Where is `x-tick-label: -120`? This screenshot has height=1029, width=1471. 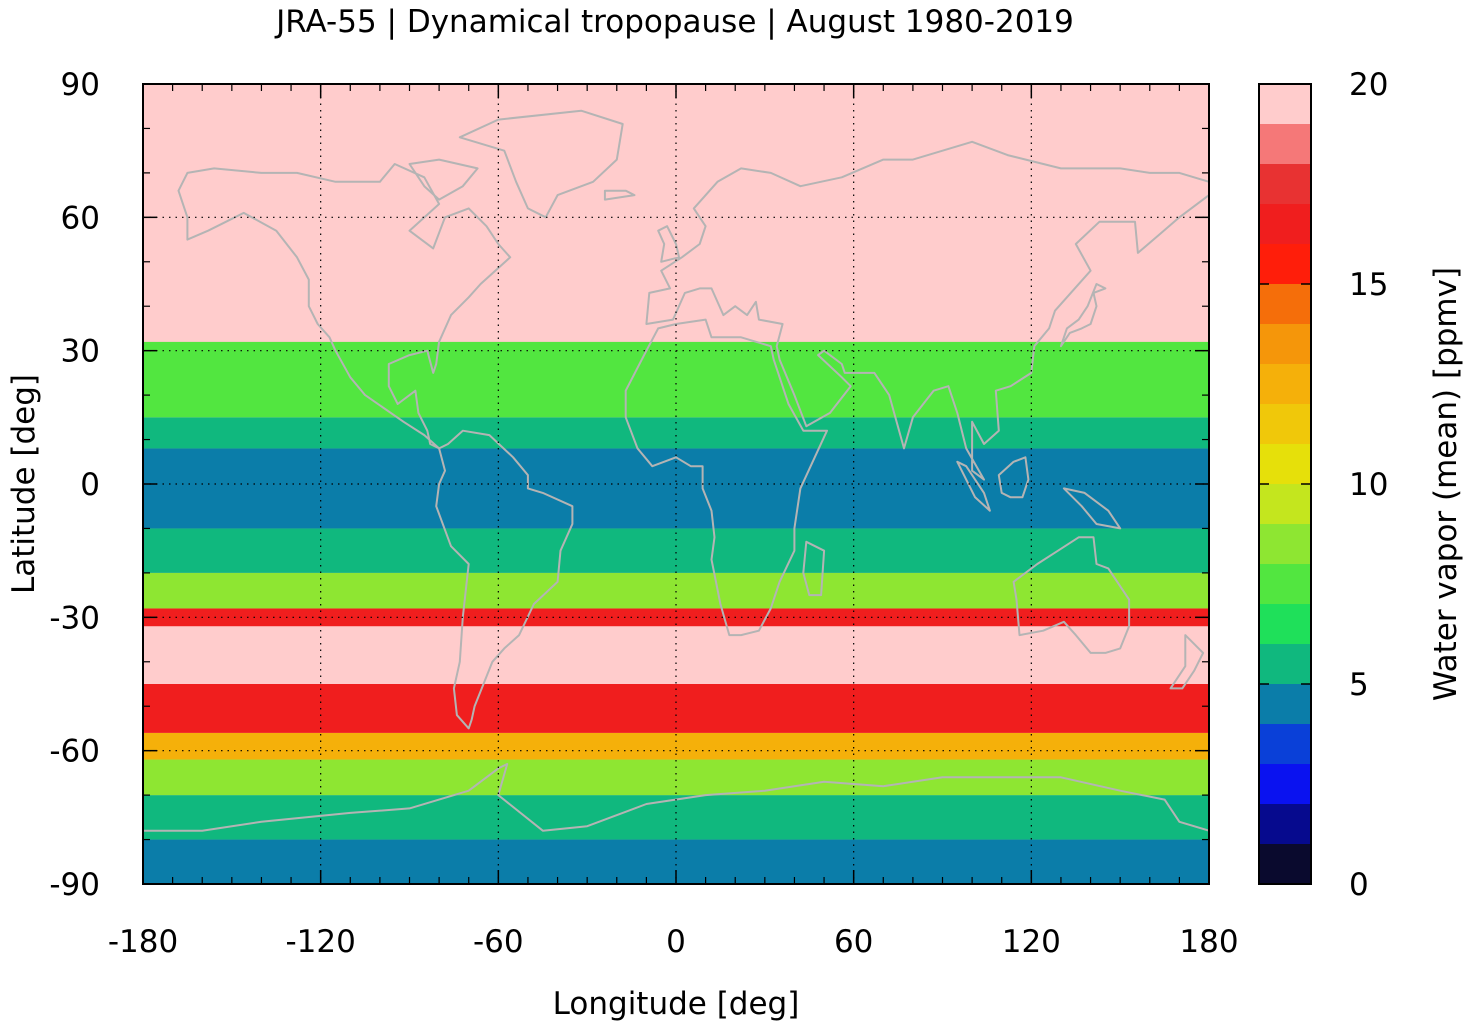
x-tick-label: -120 is located at coordinates (320, 942).